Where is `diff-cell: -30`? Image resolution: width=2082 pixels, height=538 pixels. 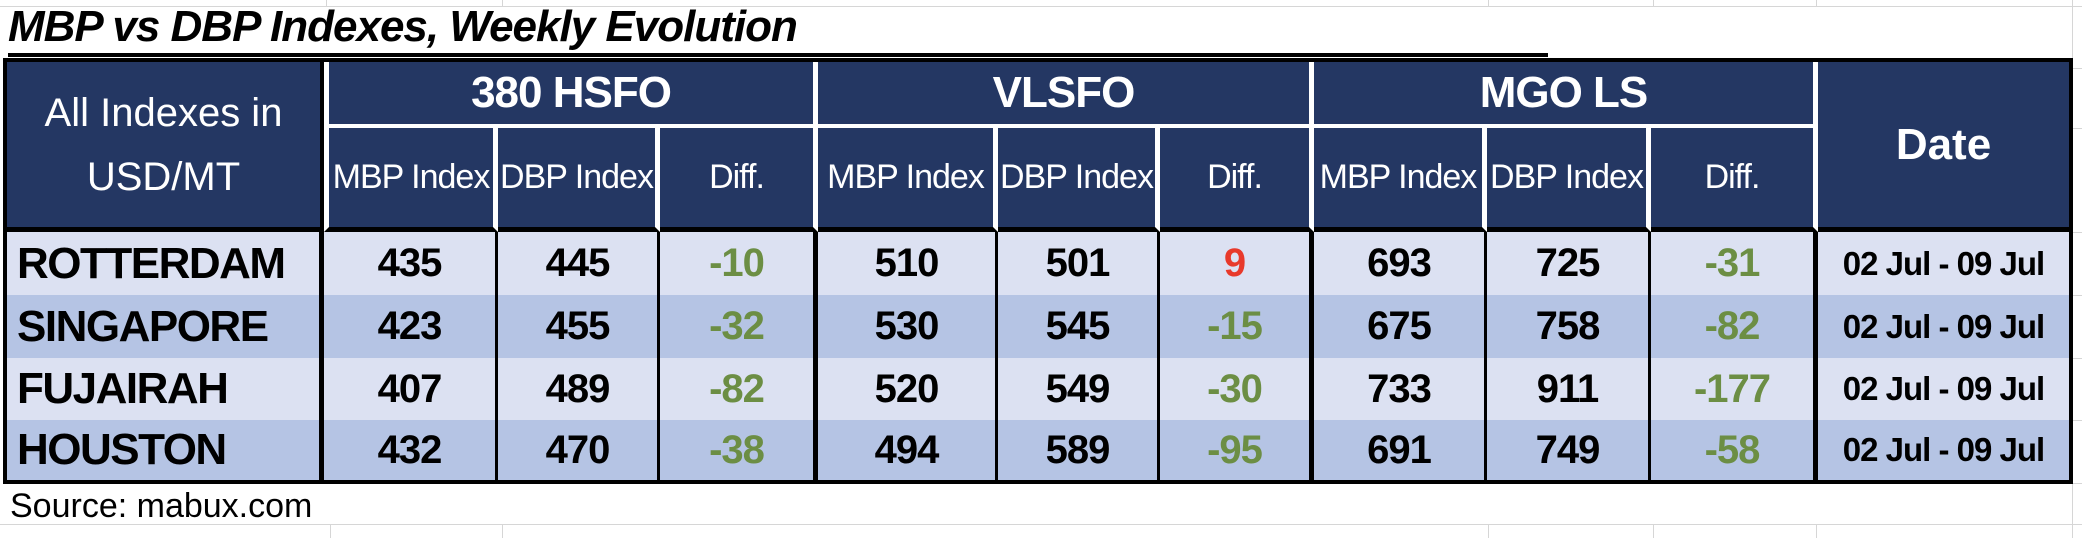
diff-cell: -30 is located at coordinates (1237, 389).